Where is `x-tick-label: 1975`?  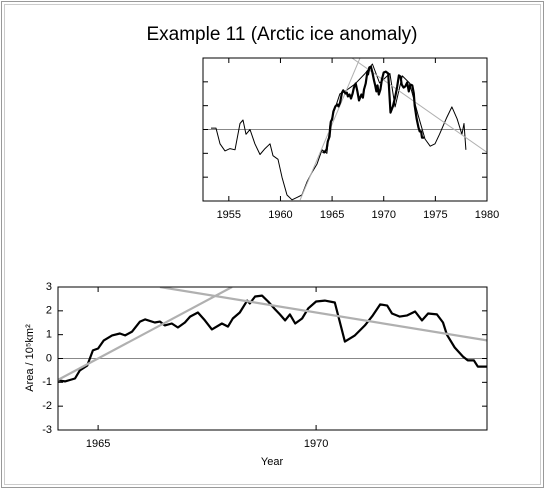 x-tick-label: 1975 is located at coordinates (435, 215).